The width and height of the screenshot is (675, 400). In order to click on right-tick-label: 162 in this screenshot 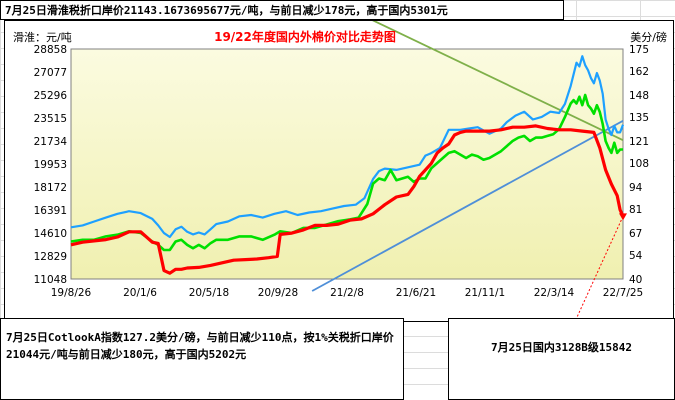, I will do `click(639, 72)`.